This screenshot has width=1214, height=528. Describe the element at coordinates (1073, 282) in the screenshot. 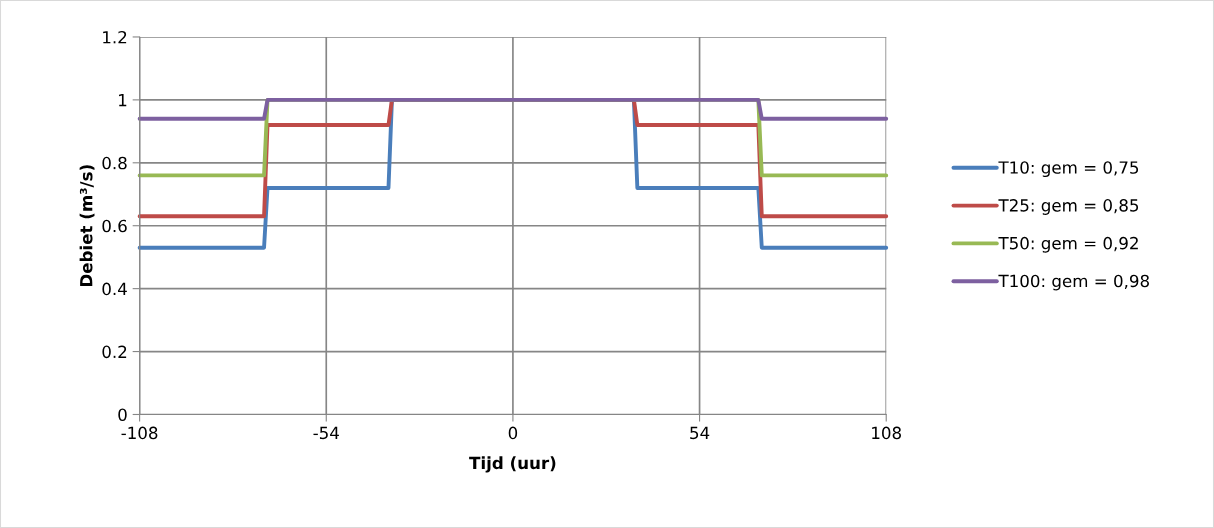

I see `legend-label: T100: gem = 0,98` at that location.